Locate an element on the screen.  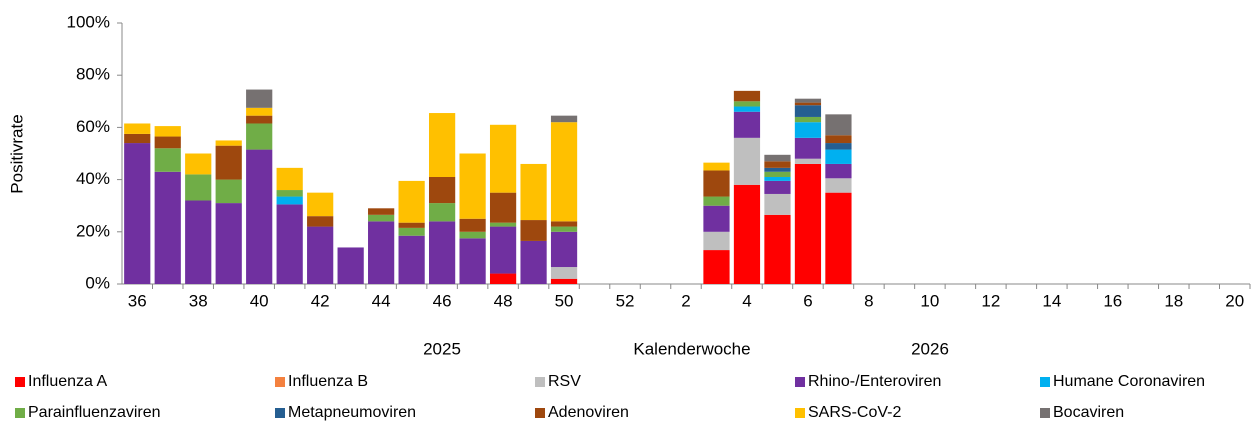
x-tick-label: 44 is located at coordinates (381, 300).